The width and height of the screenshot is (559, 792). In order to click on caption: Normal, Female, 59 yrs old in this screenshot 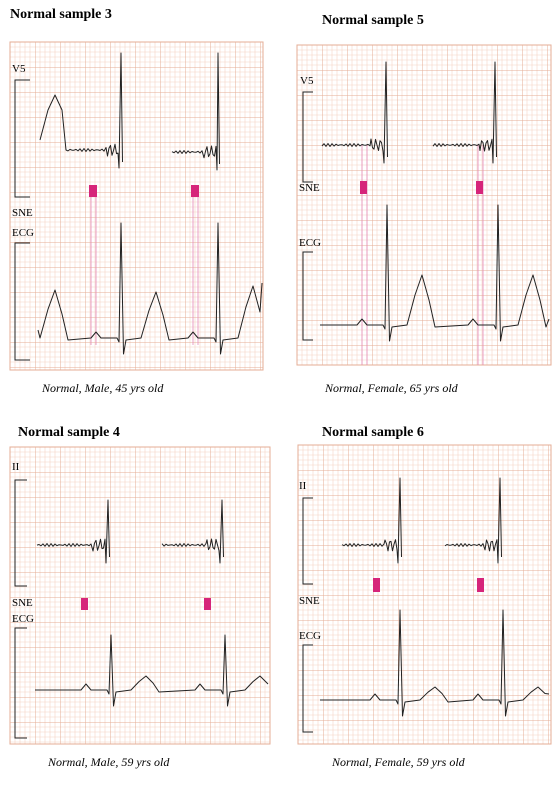, I will do `click(398, 762)`.